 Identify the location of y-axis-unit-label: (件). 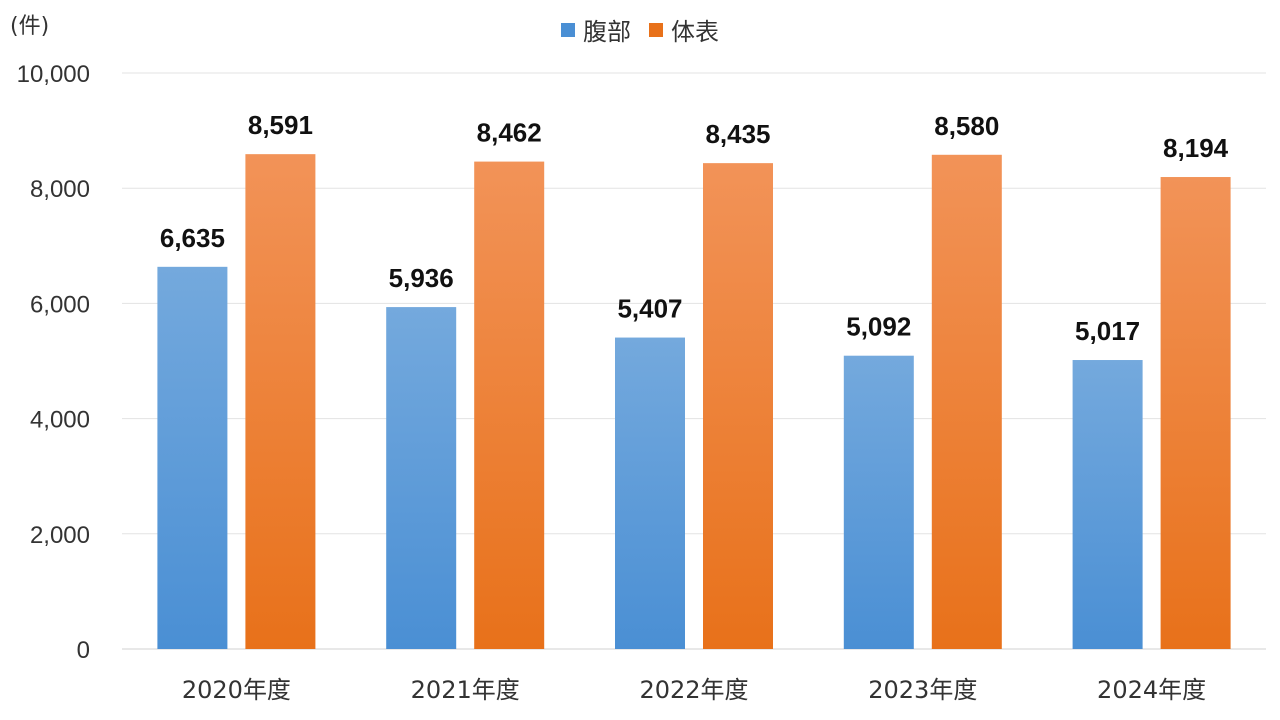
(30, 26).